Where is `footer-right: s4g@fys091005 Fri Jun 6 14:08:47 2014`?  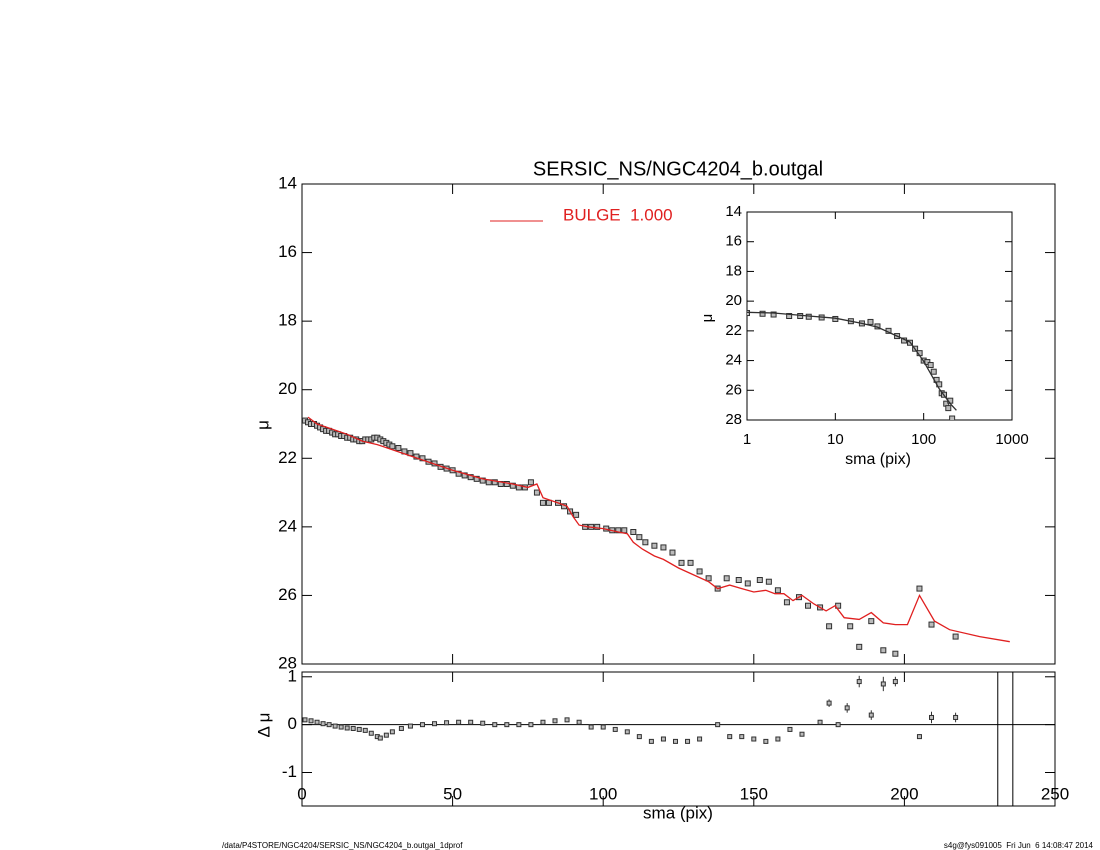
footer-right: s4g@fys091005 Fri Jun 6 14:08:47 2014 is located at coordinates (1019, 845).